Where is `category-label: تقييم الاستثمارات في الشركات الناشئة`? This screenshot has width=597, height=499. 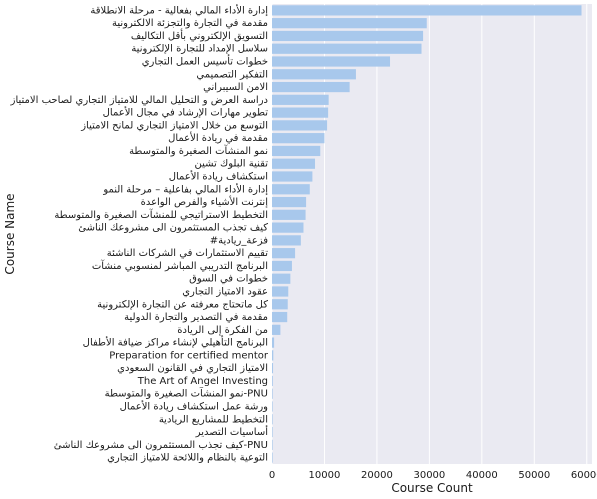
category-label: تقييم الاستثمارات في الشركات الناشئة is located at coordinates (187, 253).